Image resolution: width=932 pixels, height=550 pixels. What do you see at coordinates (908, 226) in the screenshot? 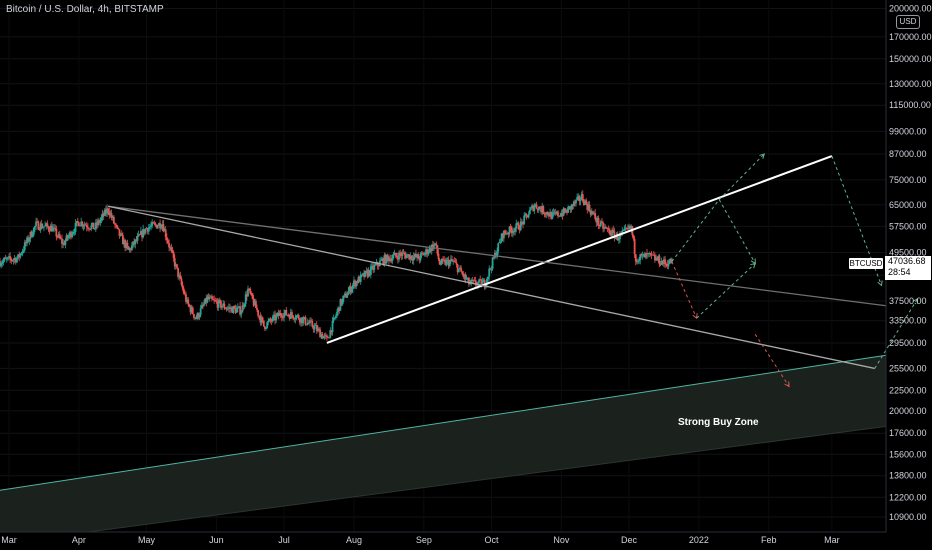
I see `price-tick-label: 57500.00` at bounding box center [908, 226].